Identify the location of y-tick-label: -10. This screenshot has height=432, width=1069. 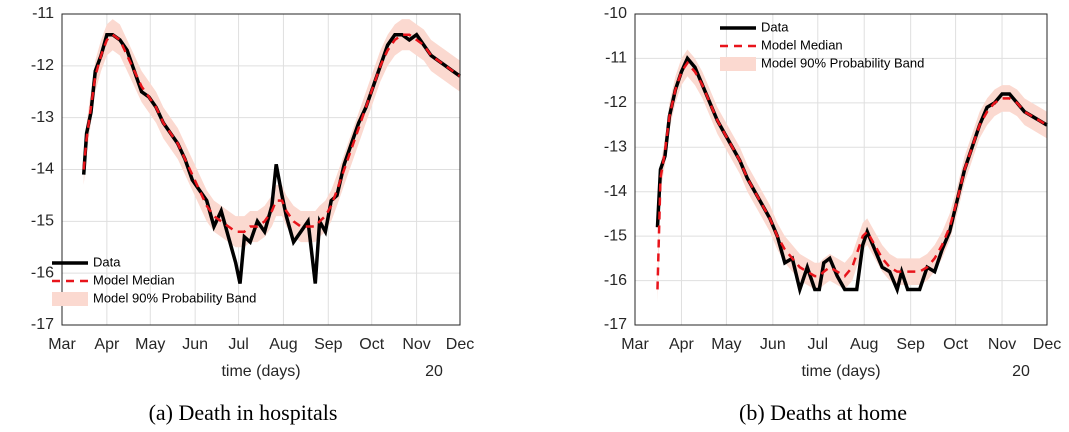
(615, 13).